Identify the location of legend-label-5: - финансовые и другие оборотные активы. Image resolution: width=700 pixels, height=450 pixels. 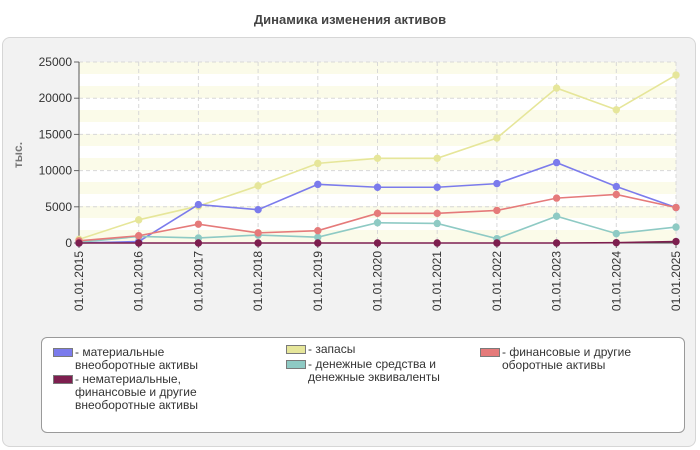
(566, 358).